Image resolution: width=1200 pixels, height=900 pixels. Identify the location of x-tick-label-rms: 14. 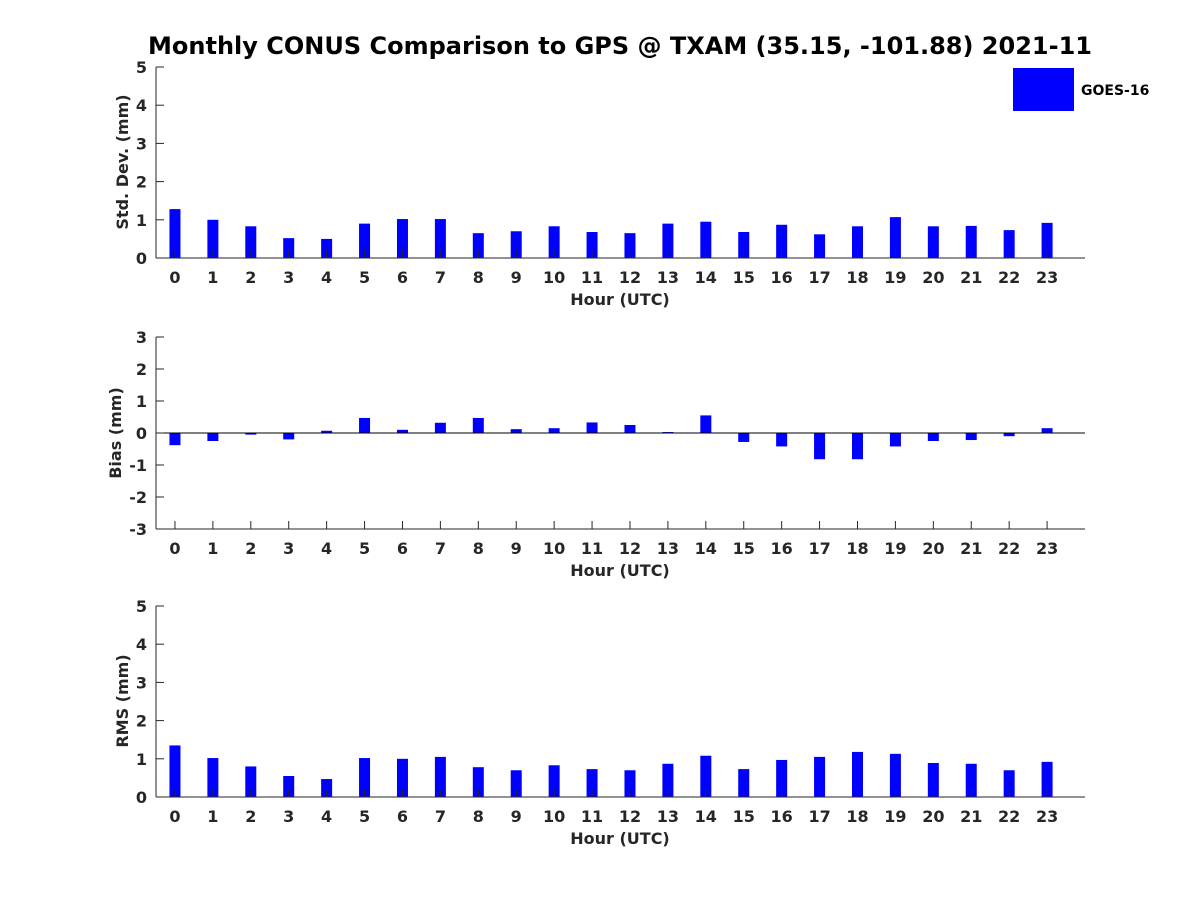
(706, 816).